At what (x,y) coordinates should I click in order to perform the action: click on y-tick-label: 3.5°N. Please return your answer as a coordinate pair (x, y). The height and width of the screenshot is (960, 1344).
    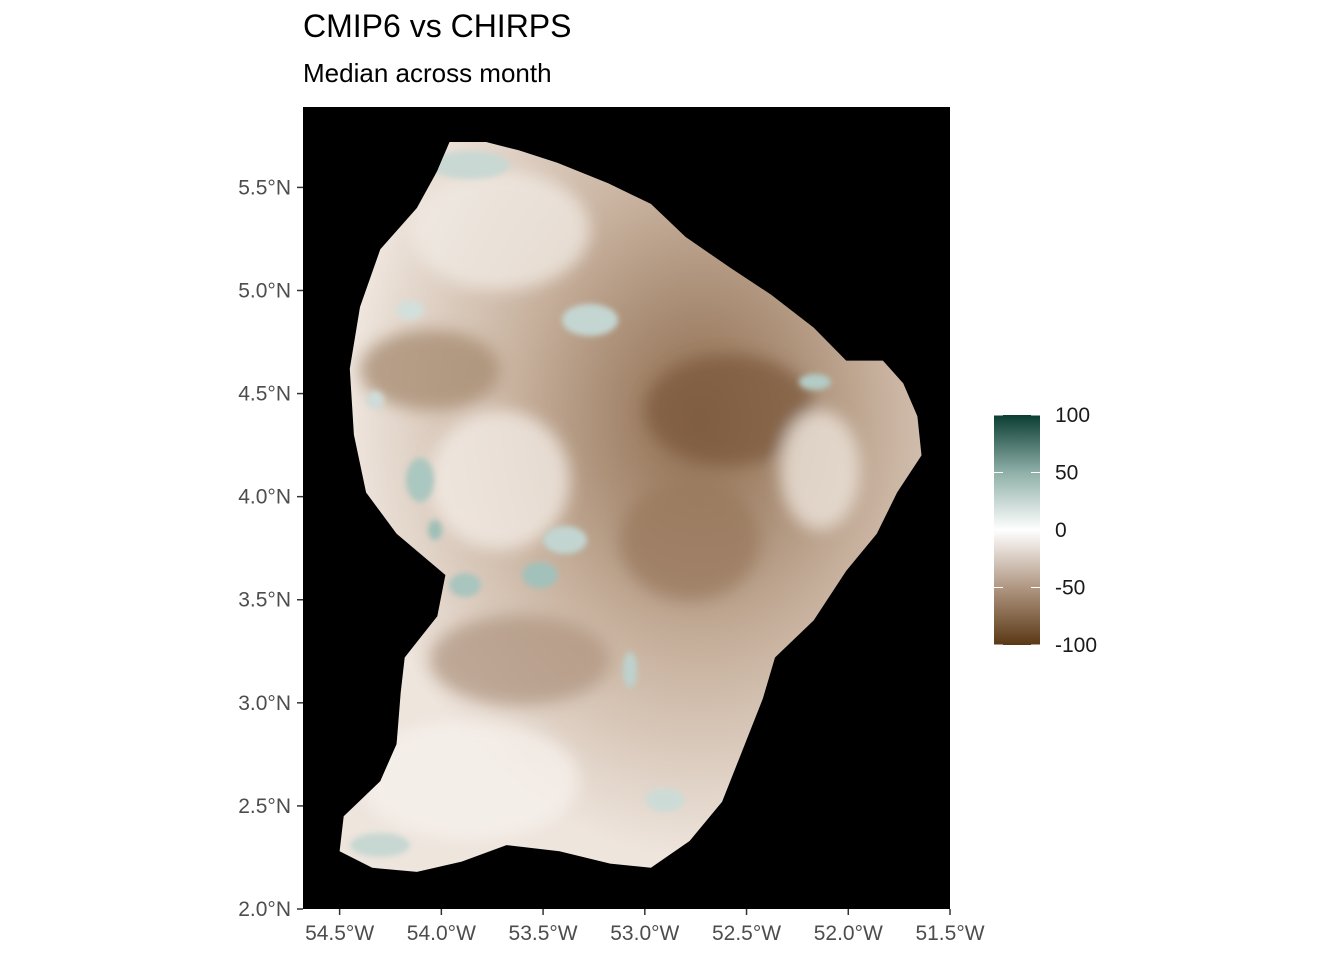
    Looking at the image, I should click on (264, 600).